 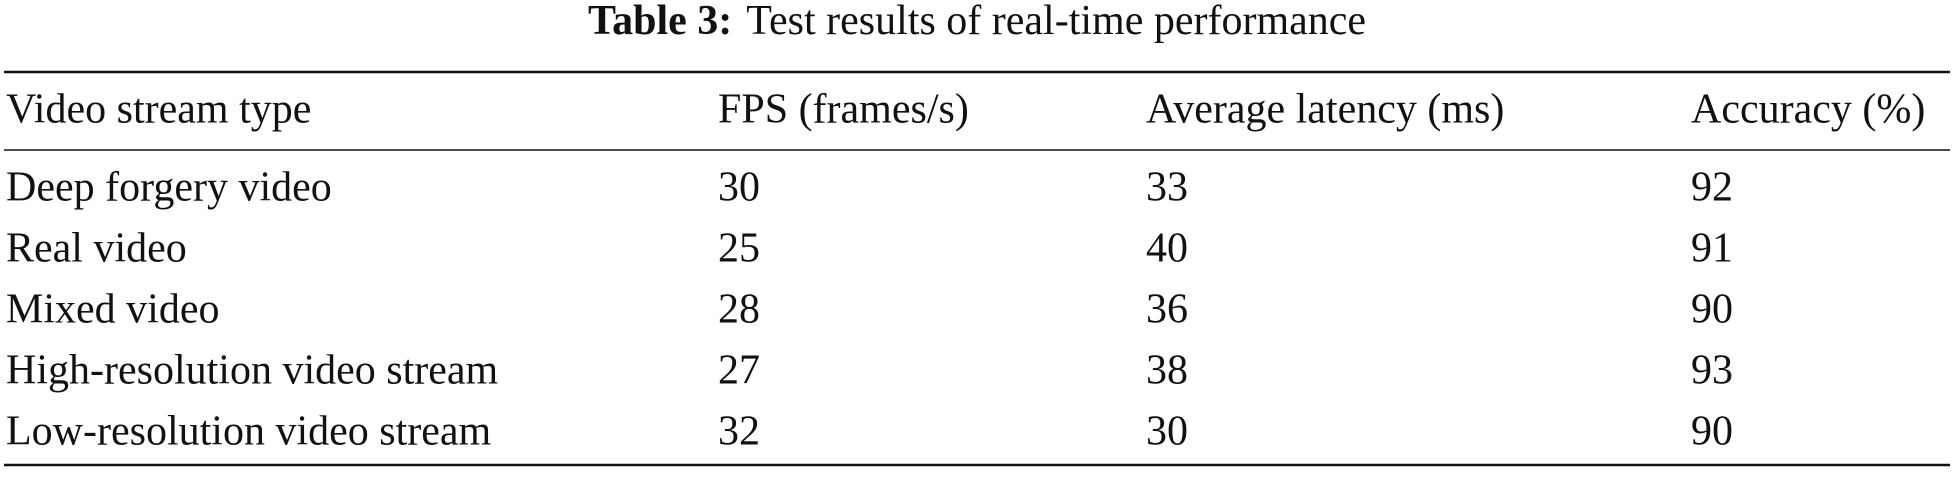 I want to click on caption-text: Test results of real-time performance, so click(x=1056, y=22).